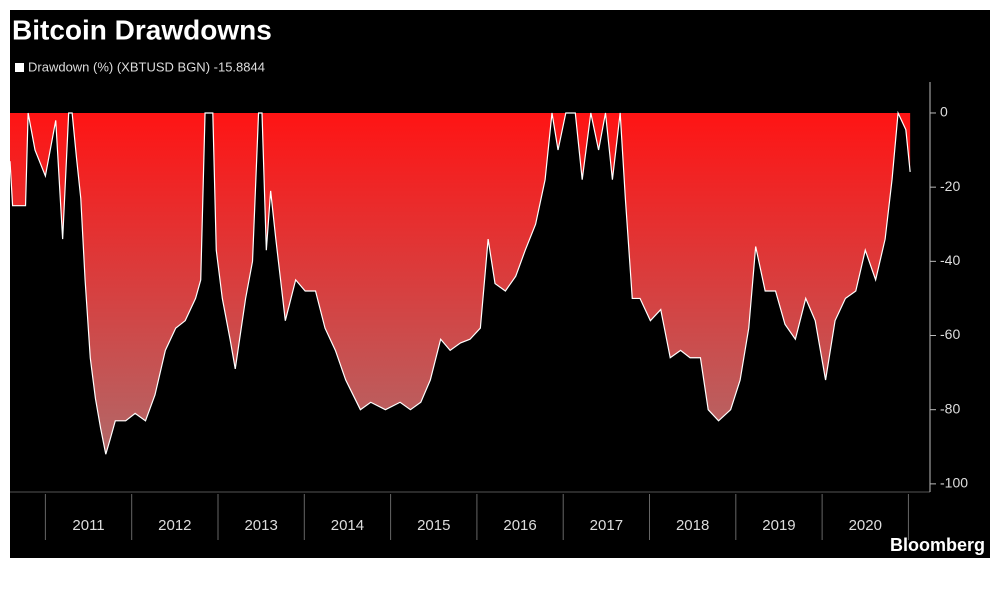  What do you see at coordinates (260, 525) in the screenshot?
I see `x-tick-label: 2013` at bounding box center [260, 525].